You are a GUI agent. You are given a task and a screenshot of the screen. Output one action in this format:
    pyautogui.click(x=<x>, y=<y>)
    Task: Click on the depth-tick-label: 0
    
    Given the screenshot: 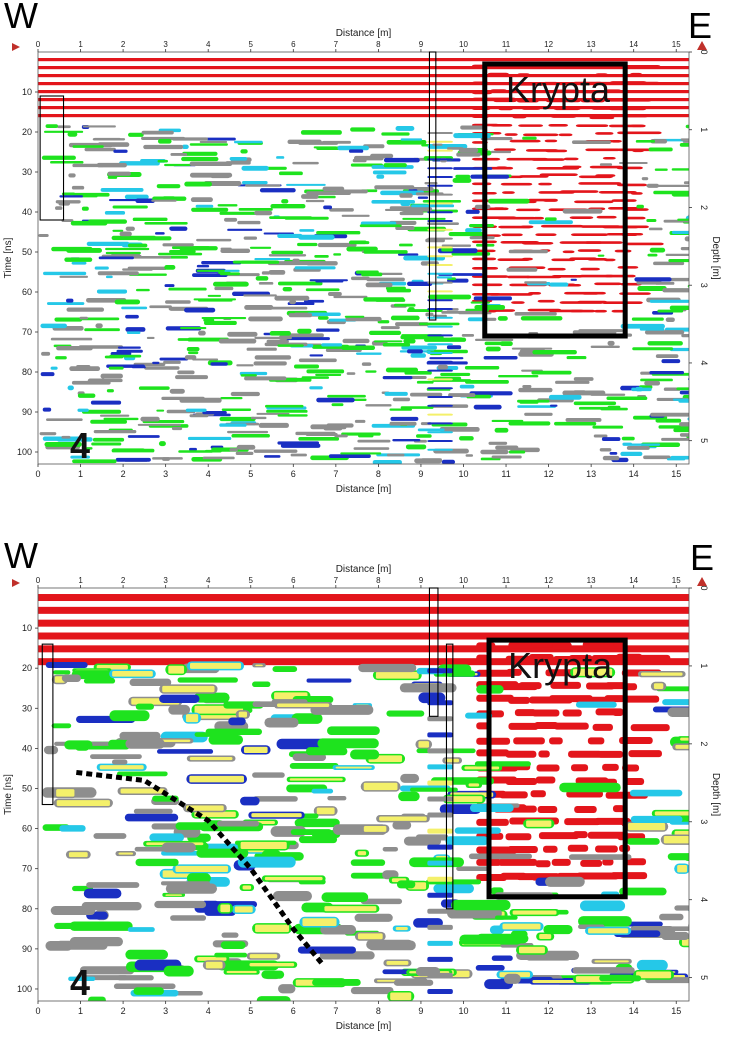 What is the action you would take?
    pyautogui.click(x=704, y=51)
    